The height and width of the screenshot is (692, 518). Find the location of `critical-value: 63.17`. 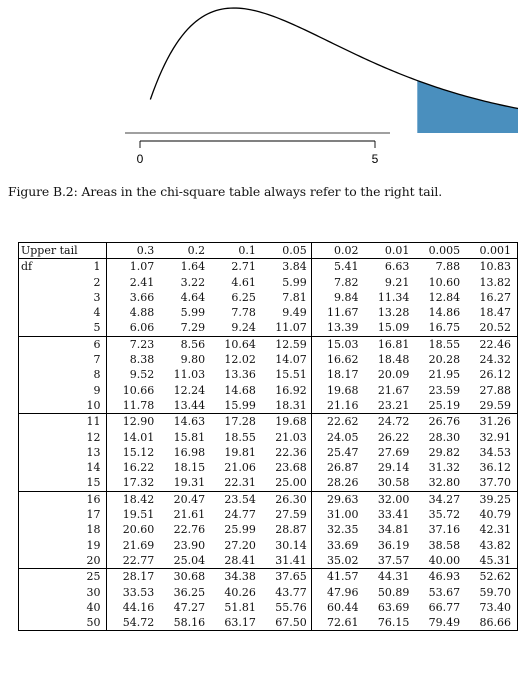

critical-value: 63.17 is located at coordinates (234, 623).